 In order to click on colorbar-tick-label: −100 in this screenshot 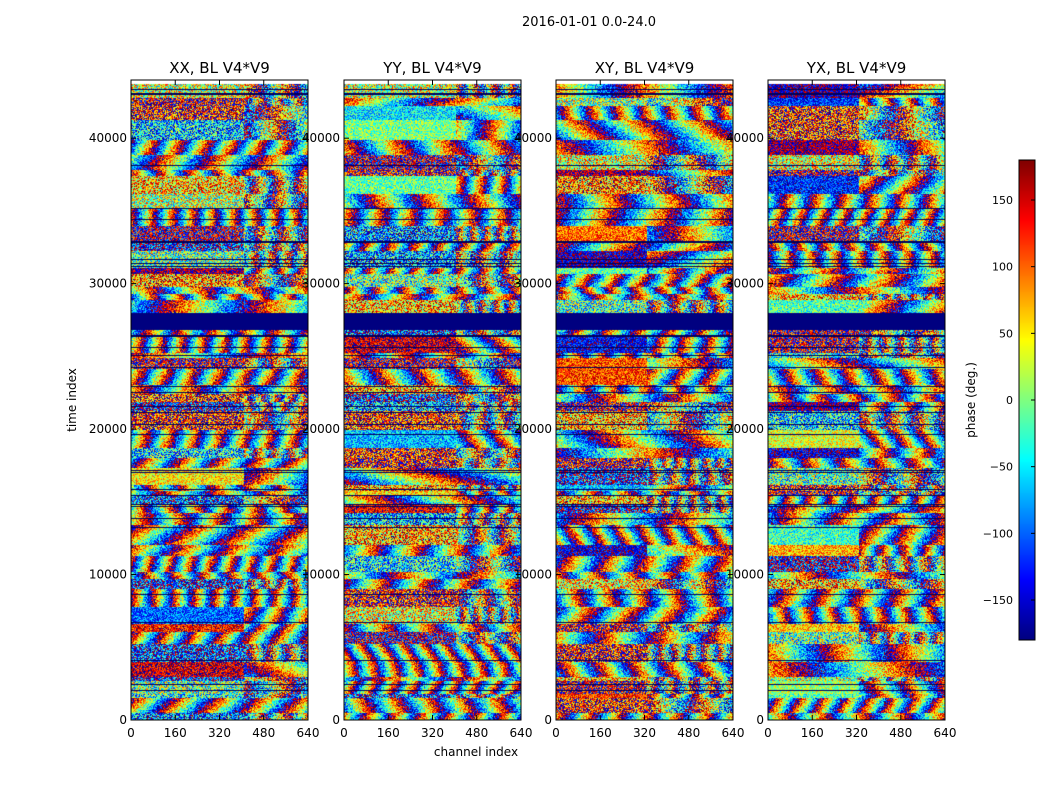, I will do `click(998, 533)`.